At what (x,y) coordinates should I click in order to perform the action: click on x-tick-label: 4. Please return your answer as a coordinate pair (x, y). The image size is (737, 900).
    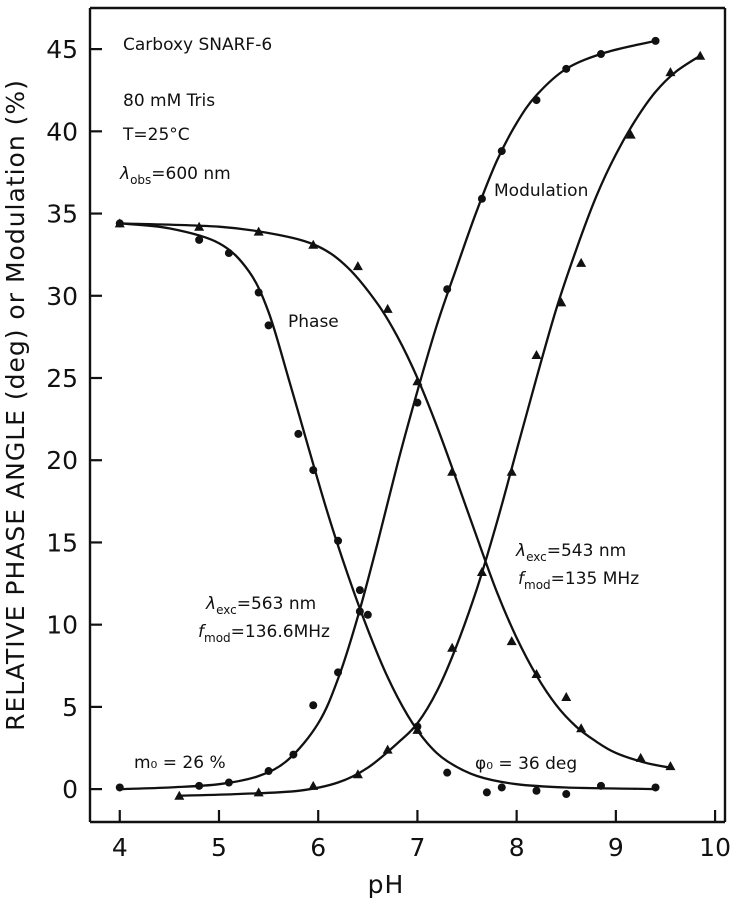
    Looking at the image, I should click on (120, 847).